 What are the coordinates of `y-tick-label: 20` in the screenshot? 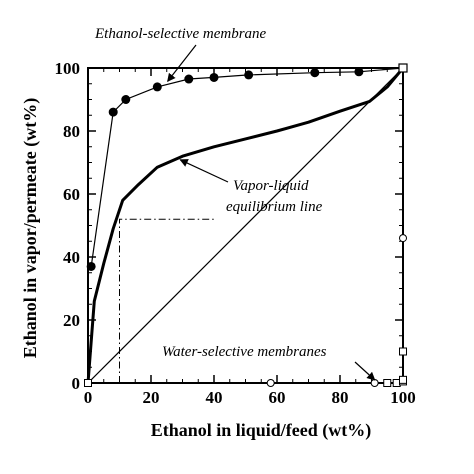 It's located at (71, 320).